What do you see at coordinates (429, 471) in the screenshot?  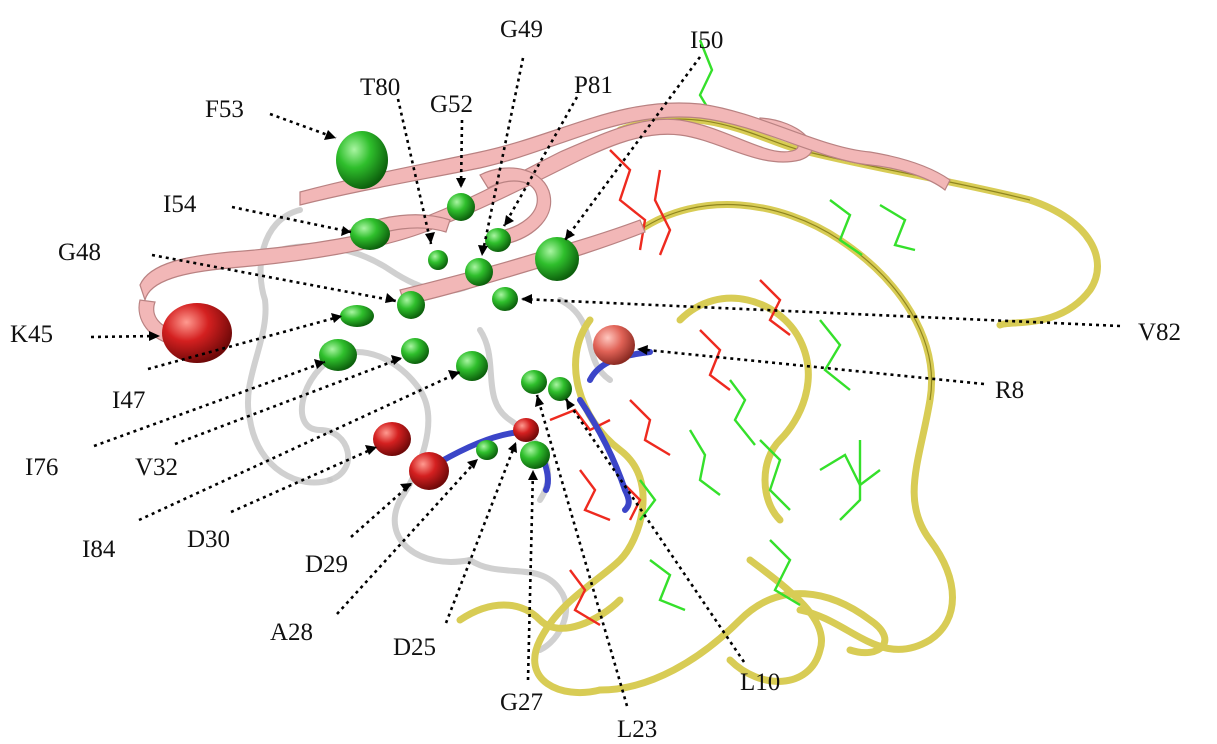 I see `sphere-d29` at bounding box center [429, 471].